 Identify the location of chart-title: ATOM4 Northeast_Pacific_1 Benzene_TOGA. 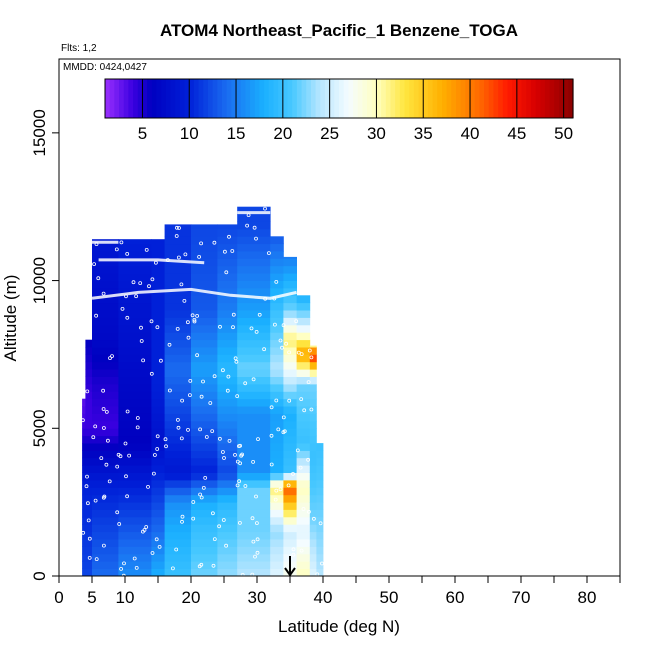
(339, 30).